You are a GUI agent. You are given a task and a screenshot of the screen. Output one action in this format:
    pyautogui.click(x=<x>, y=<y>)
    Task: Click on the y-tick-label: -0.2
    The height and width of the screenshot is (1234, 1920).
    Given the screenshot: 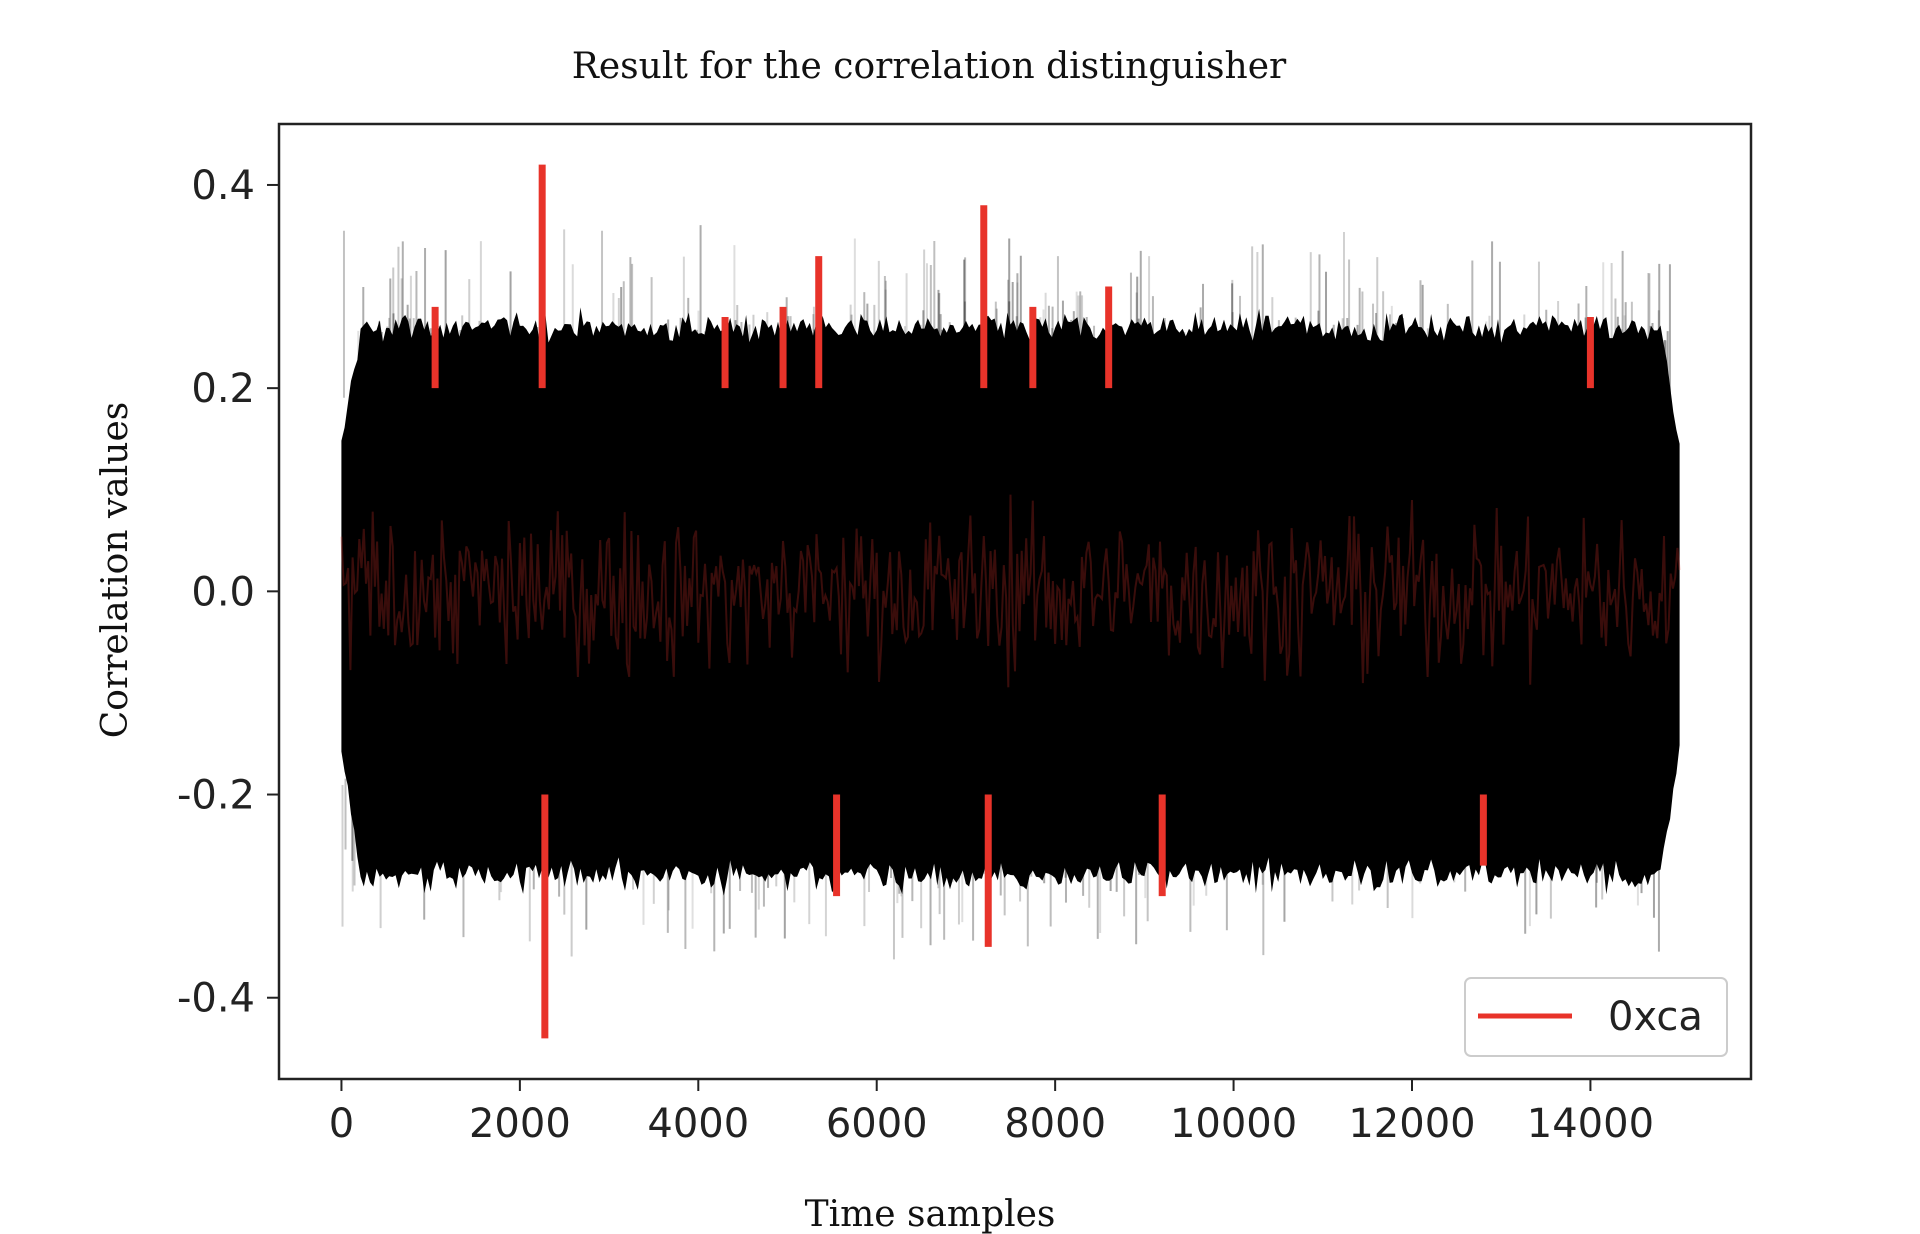 What is the action you would take?
    pyautogui.click(x=216, y=796)
    